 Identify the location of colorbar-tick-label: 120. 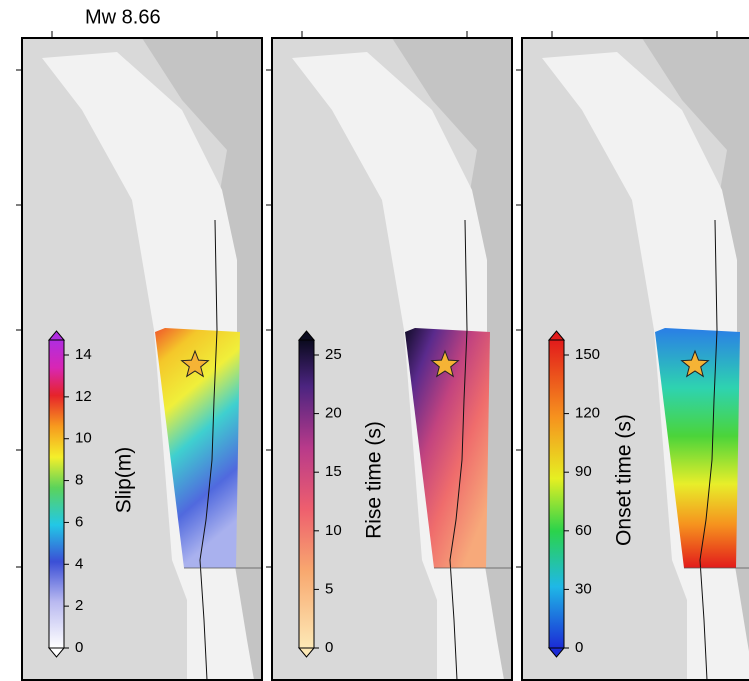
(587, 413).